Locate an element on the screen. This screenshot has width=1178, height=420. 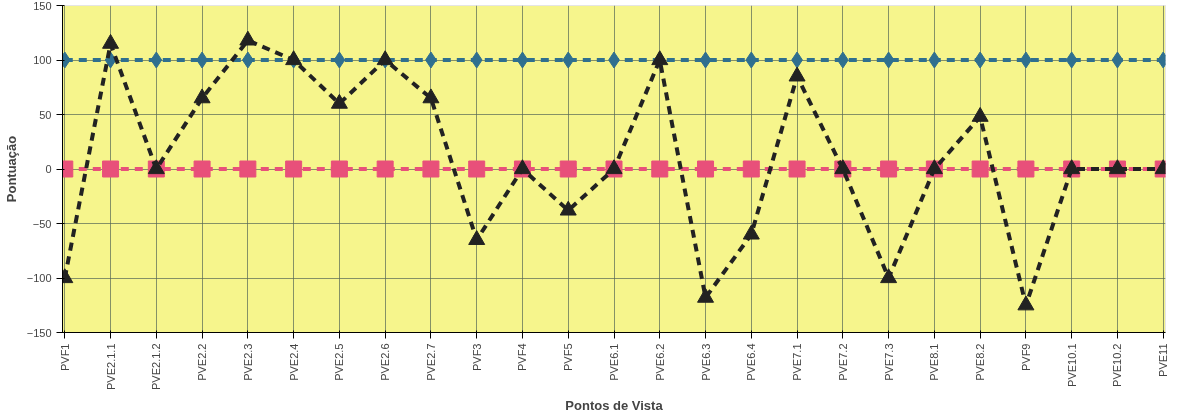
x-tick-label: PVE8.1 is located at coordinates (934, 362).